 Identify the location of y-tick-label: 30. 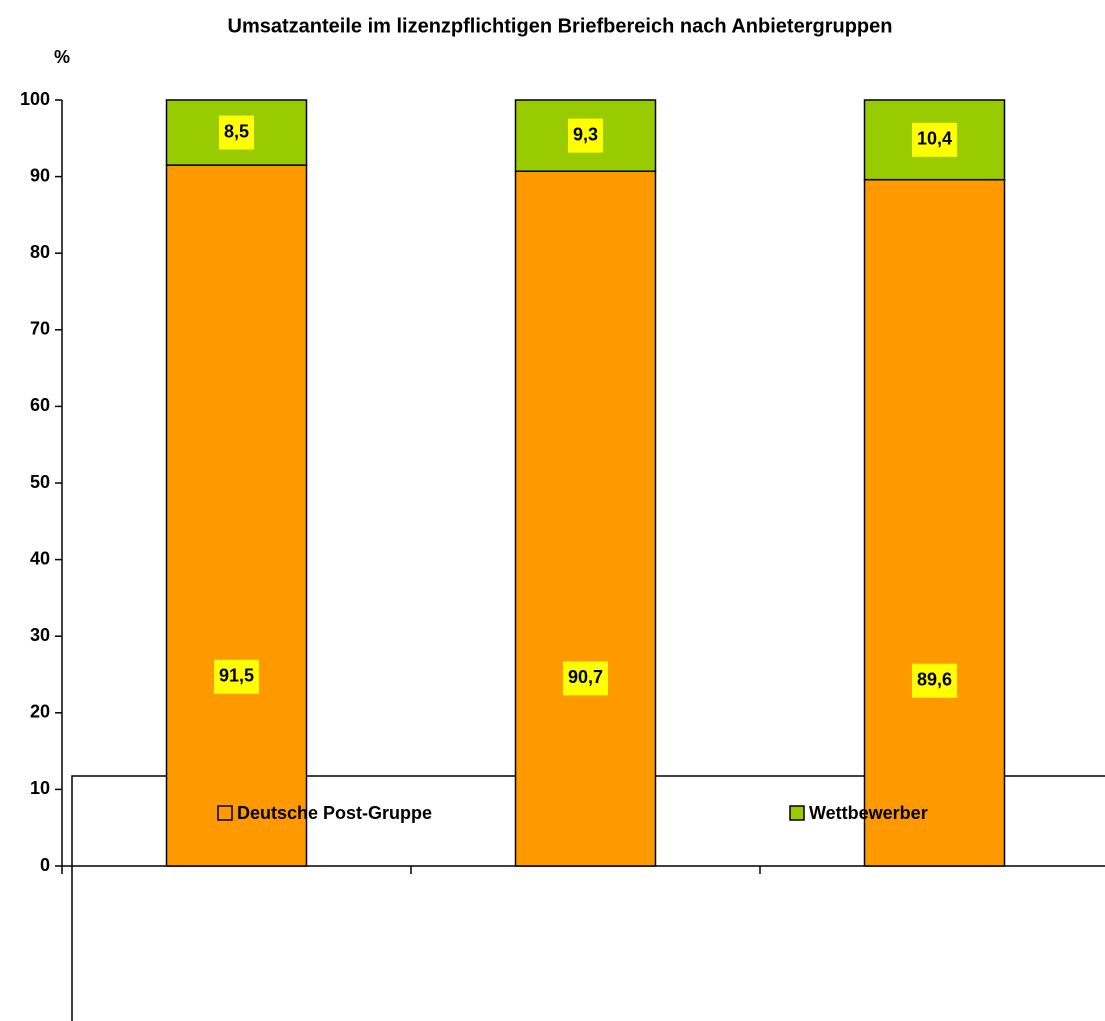
(40, 635).